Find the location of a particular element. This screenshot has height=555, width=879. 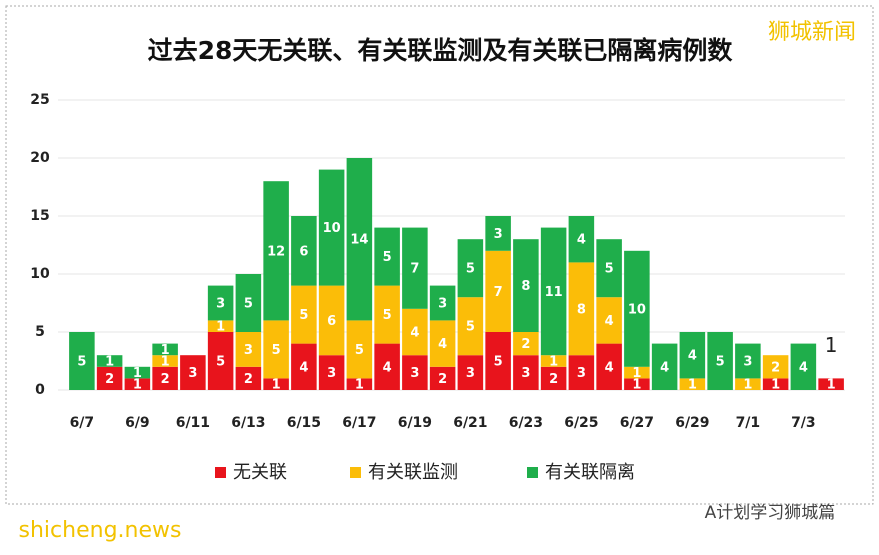

annotation: 1 is located at coordinates (831, 345).